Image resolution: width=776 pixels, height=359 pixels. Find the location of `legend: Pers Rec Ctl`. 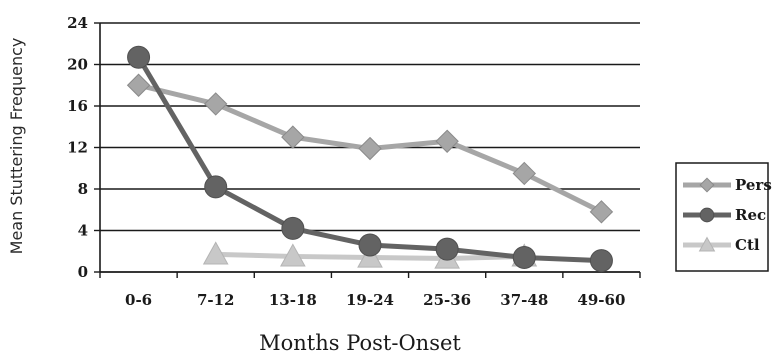

legend: Pers Rec Ctl is located at coordinates (723, 217).